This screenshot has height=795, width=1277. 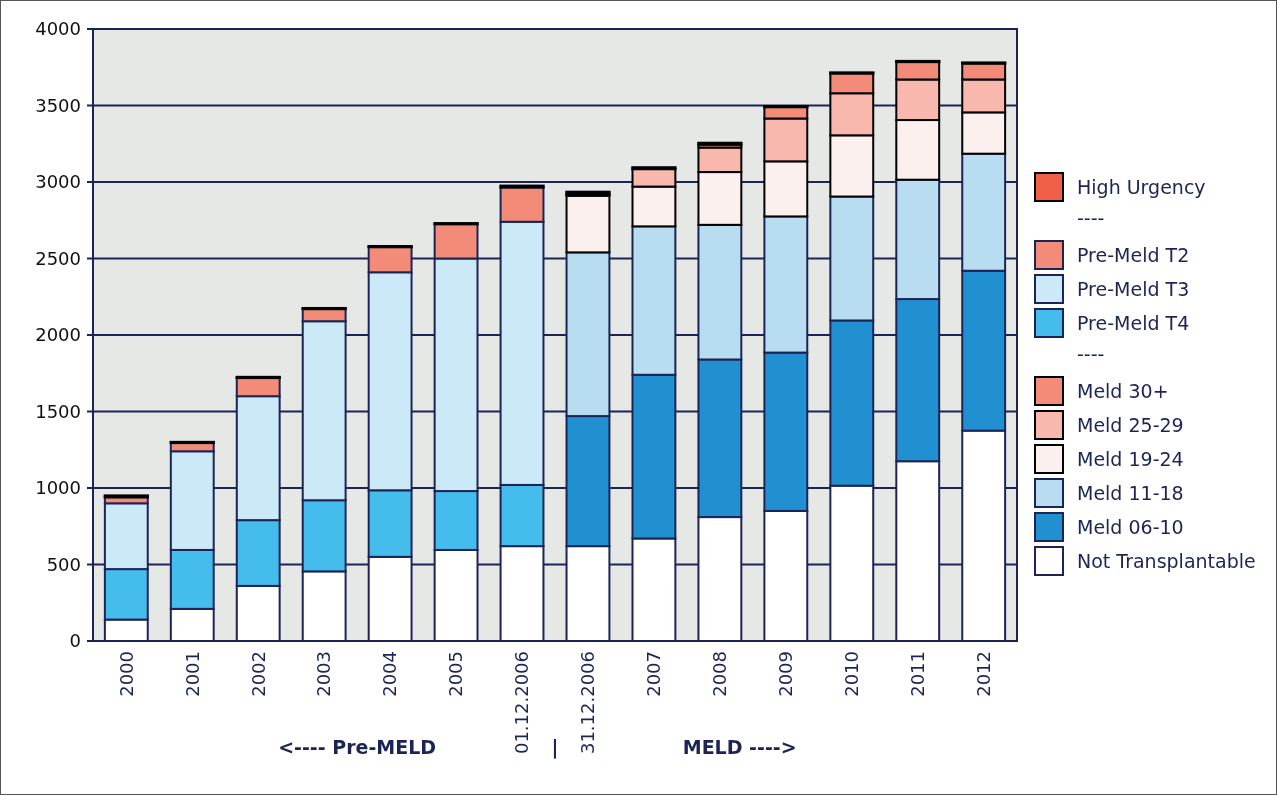 I want to click on x-tick-label: 2008, so click(x=720, y=674).